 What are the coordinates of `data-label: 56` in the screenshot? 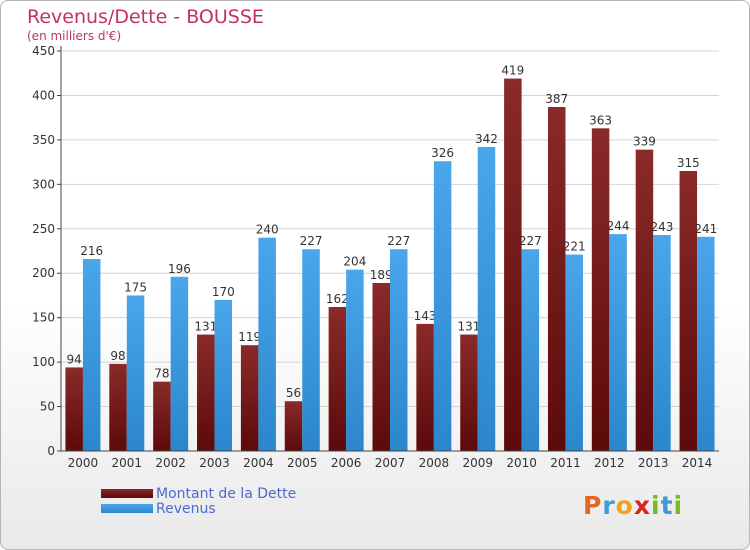 It's located at (293, 393).